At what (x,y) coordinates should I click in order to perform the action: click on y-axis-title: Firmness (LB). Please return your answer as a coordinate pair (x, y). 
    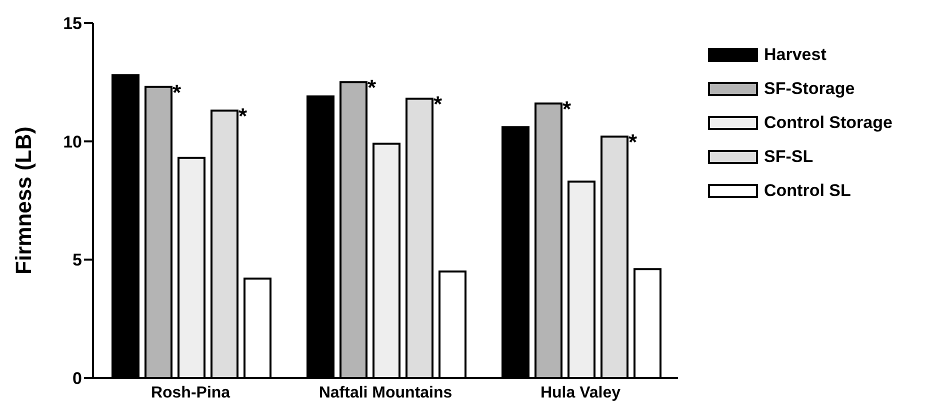
    Looking at the image, I should click on (23, 200).